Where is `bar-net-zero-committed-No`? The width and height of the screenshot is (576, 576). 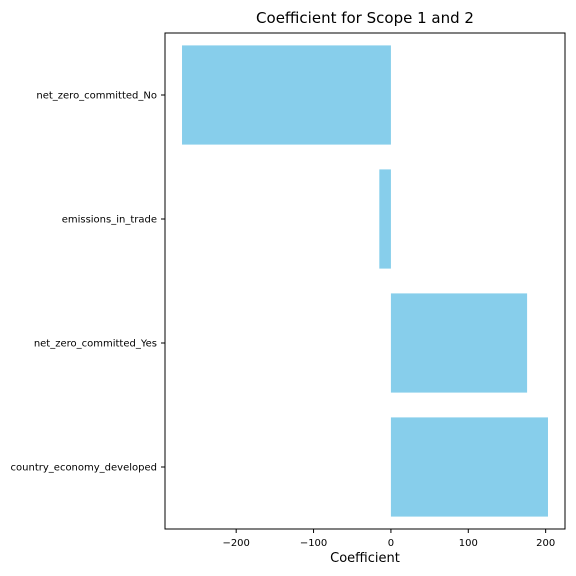 bar-net-zero-committed-No is located at coordinates (286, 95).